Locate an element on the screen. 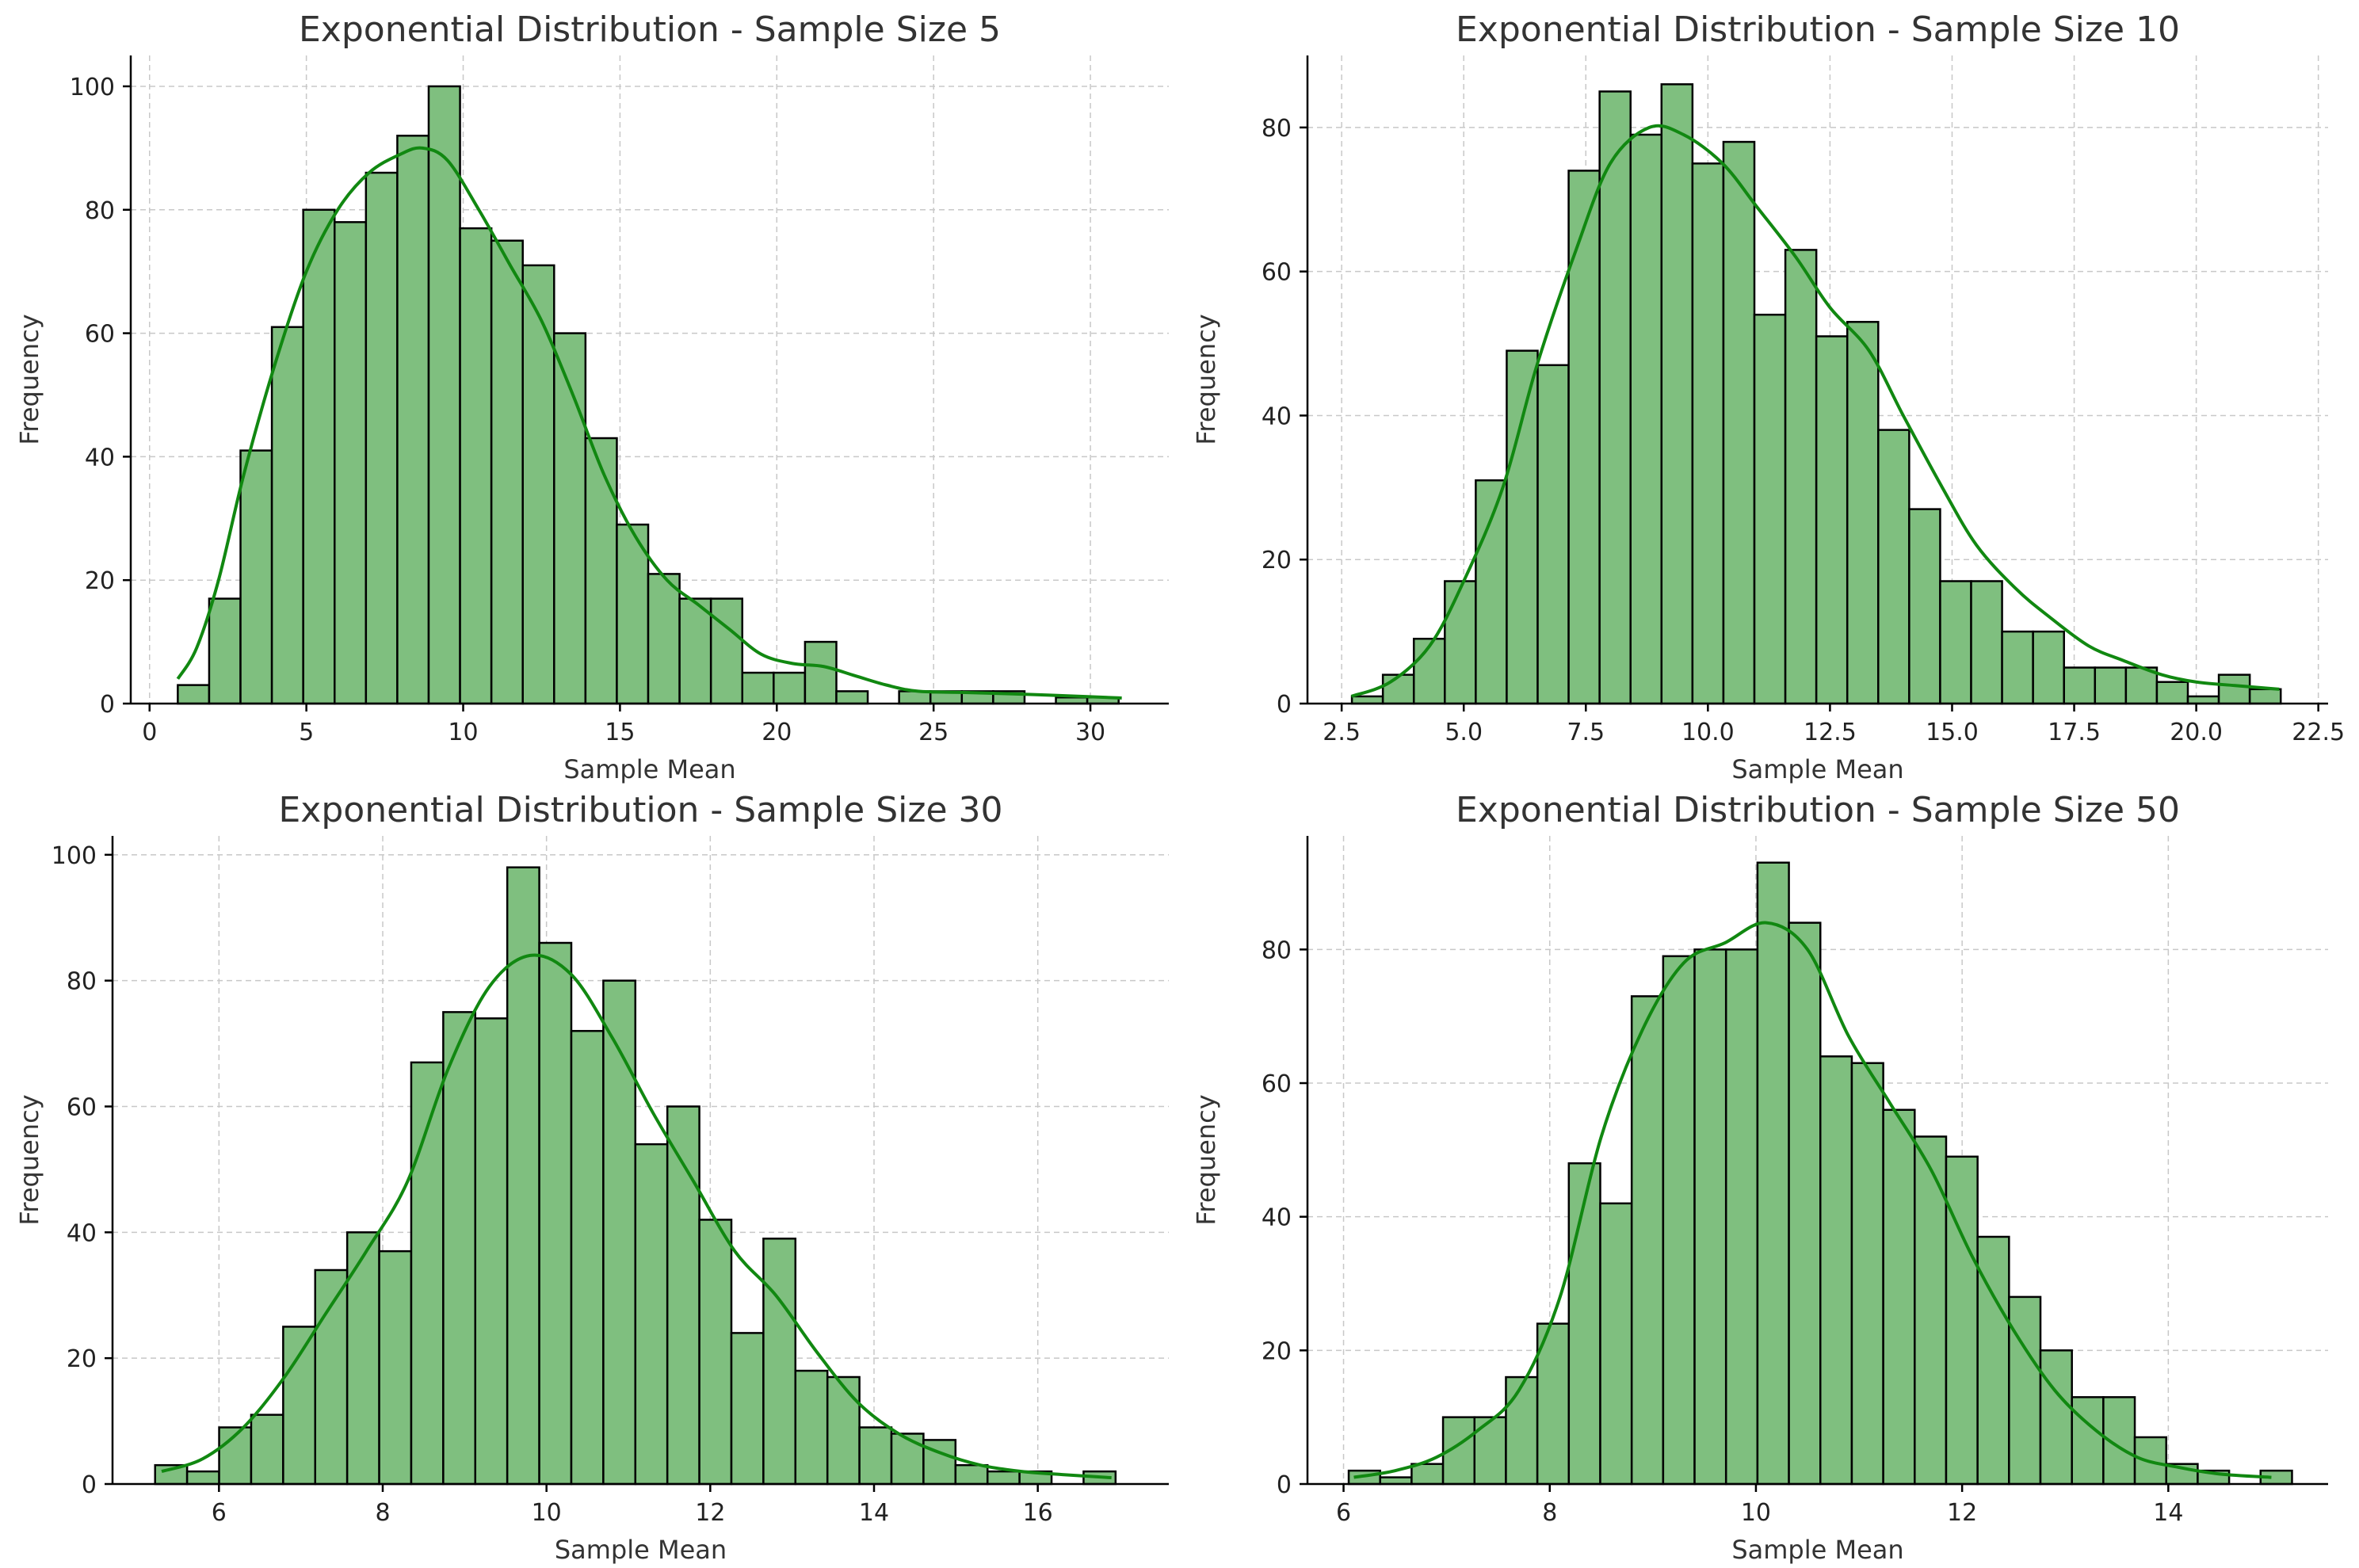 This screenshot has width=2359, height=1568. x-tick-label: 20.0 is located at coordinates (2196, 732).